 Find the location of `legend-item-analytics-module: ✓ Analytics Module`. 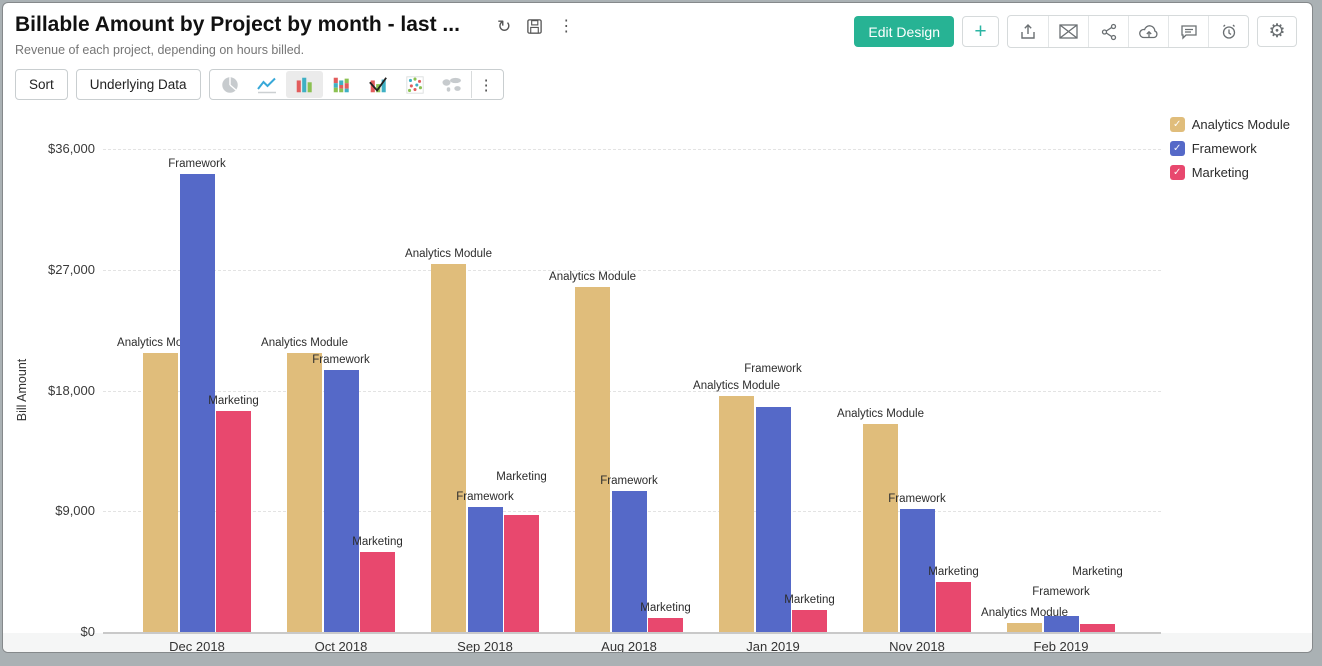

legend-item-analytics-module: ✓ Analytics Module is located at coordinates (1229, 124).